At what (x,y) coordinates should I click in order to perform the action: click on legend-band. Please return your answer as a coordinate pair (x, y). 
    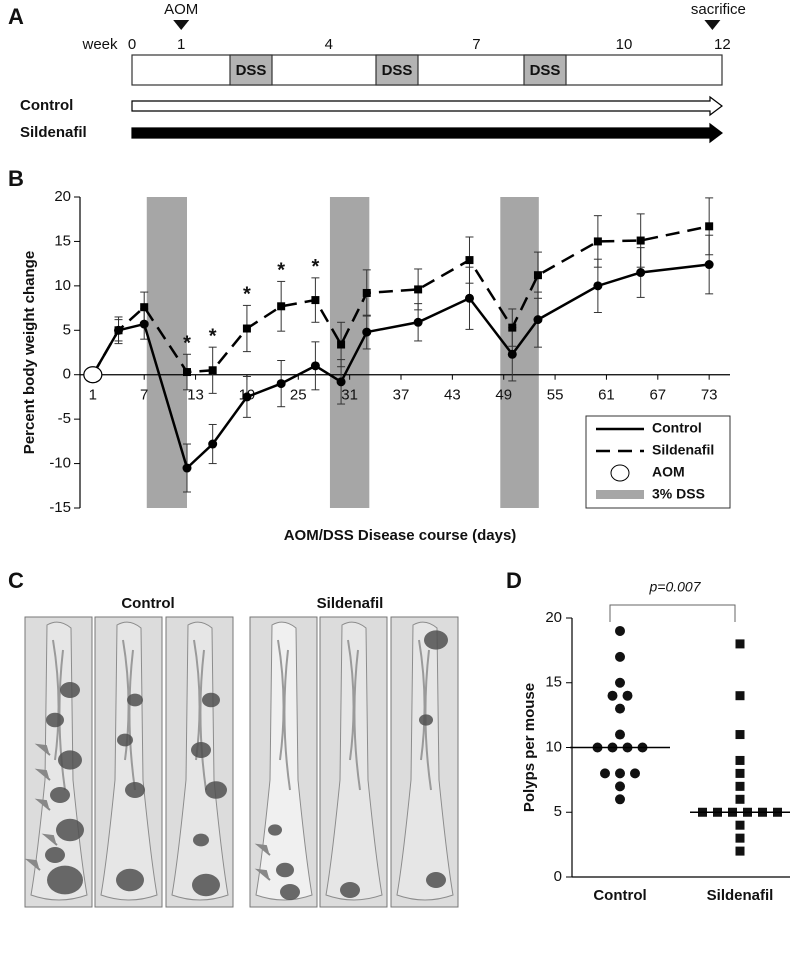
    Looking at the image, I should click on (620, 494).